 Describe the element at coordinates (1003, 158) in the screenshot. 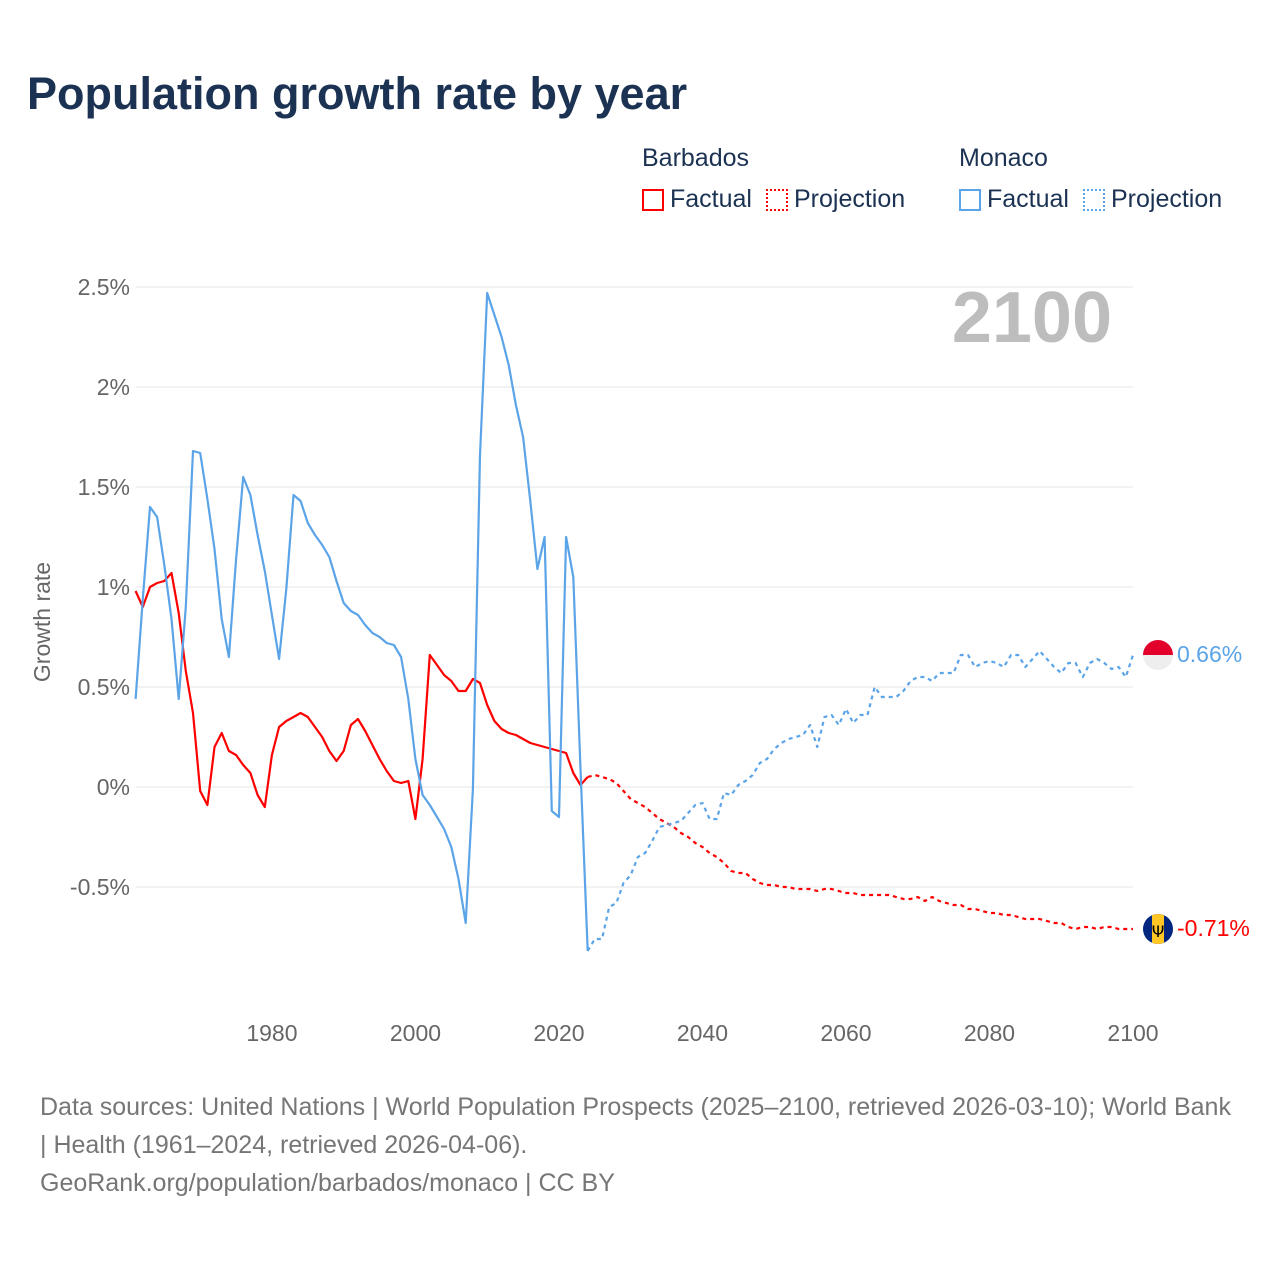

I see `legend-country: Monaco` at that location.